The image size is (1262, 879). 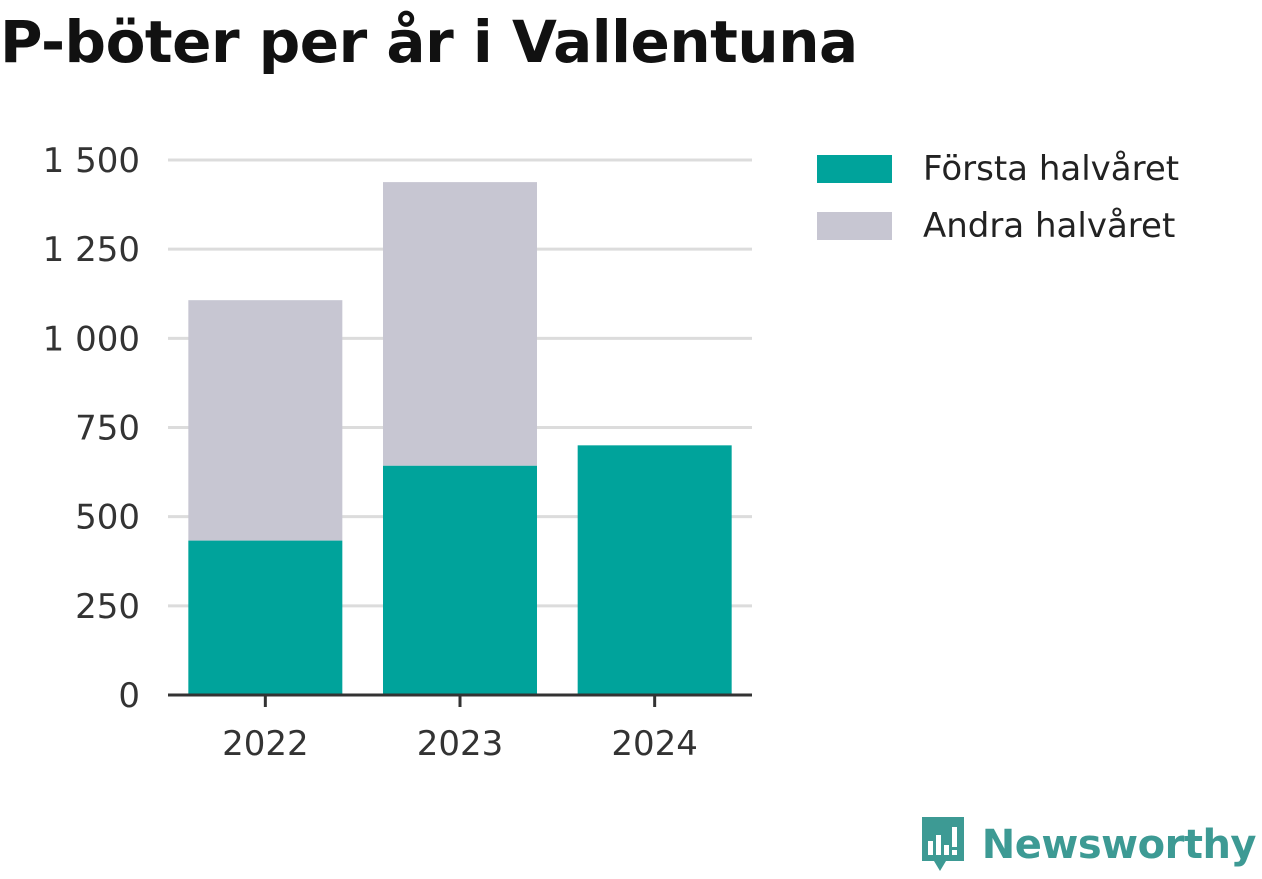 I want to click on x-tick-label: 2022, so click(x=265, y=744).